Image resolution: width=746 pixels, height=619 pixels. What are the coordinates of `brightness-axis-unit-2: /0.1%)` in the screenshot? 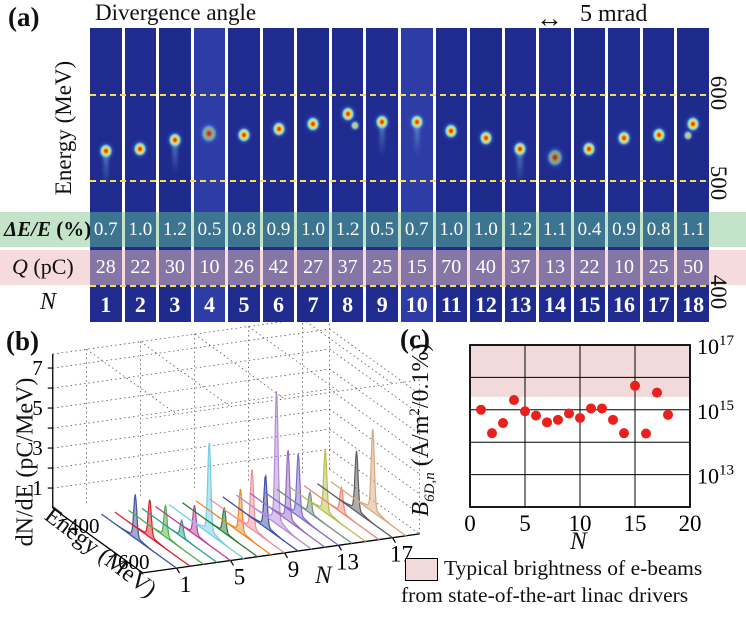 It's located at (421, 376).